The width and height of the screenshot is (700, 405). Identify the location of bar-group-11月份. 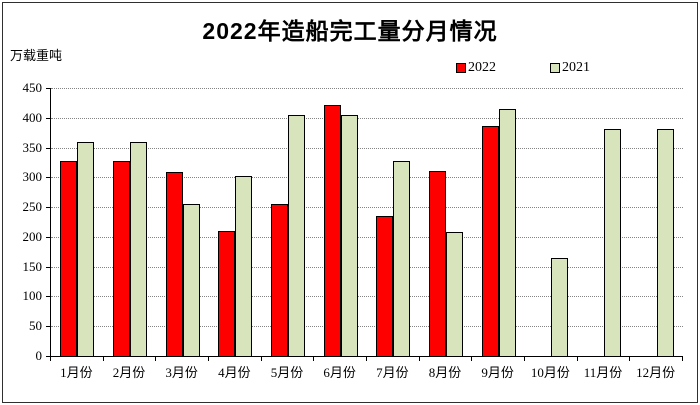
(604, 222).